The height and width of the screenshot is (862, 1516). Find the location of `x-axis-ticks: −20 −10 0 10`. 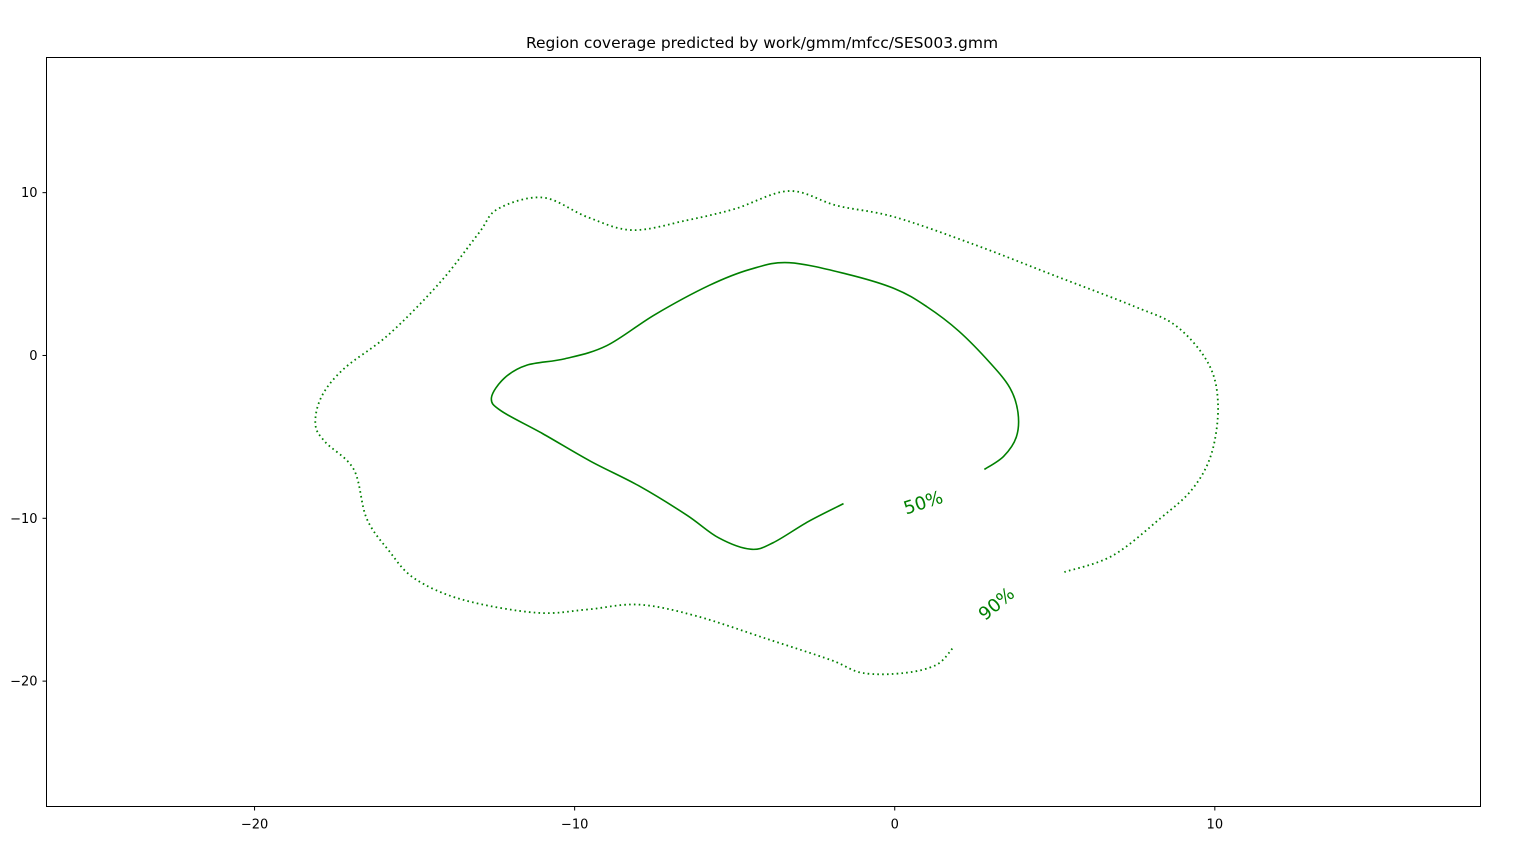

x-axis-ticks: −20 −10 0 10 is located at coordinates (732, 819).